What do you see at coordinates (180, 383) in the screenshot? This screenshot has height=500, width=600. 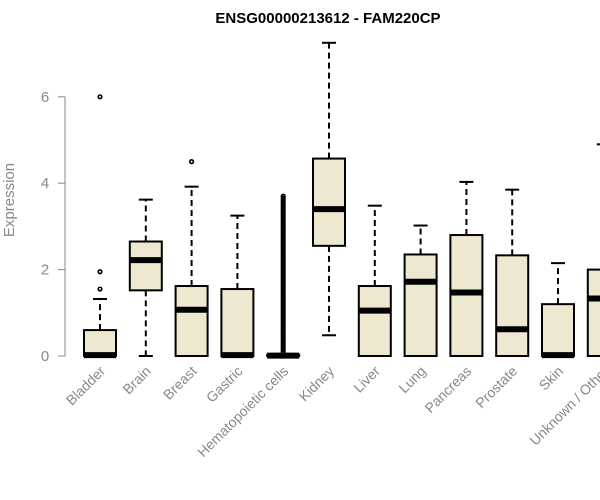 I see `x-tick-label: Breast` at bounding box center [180, 383].